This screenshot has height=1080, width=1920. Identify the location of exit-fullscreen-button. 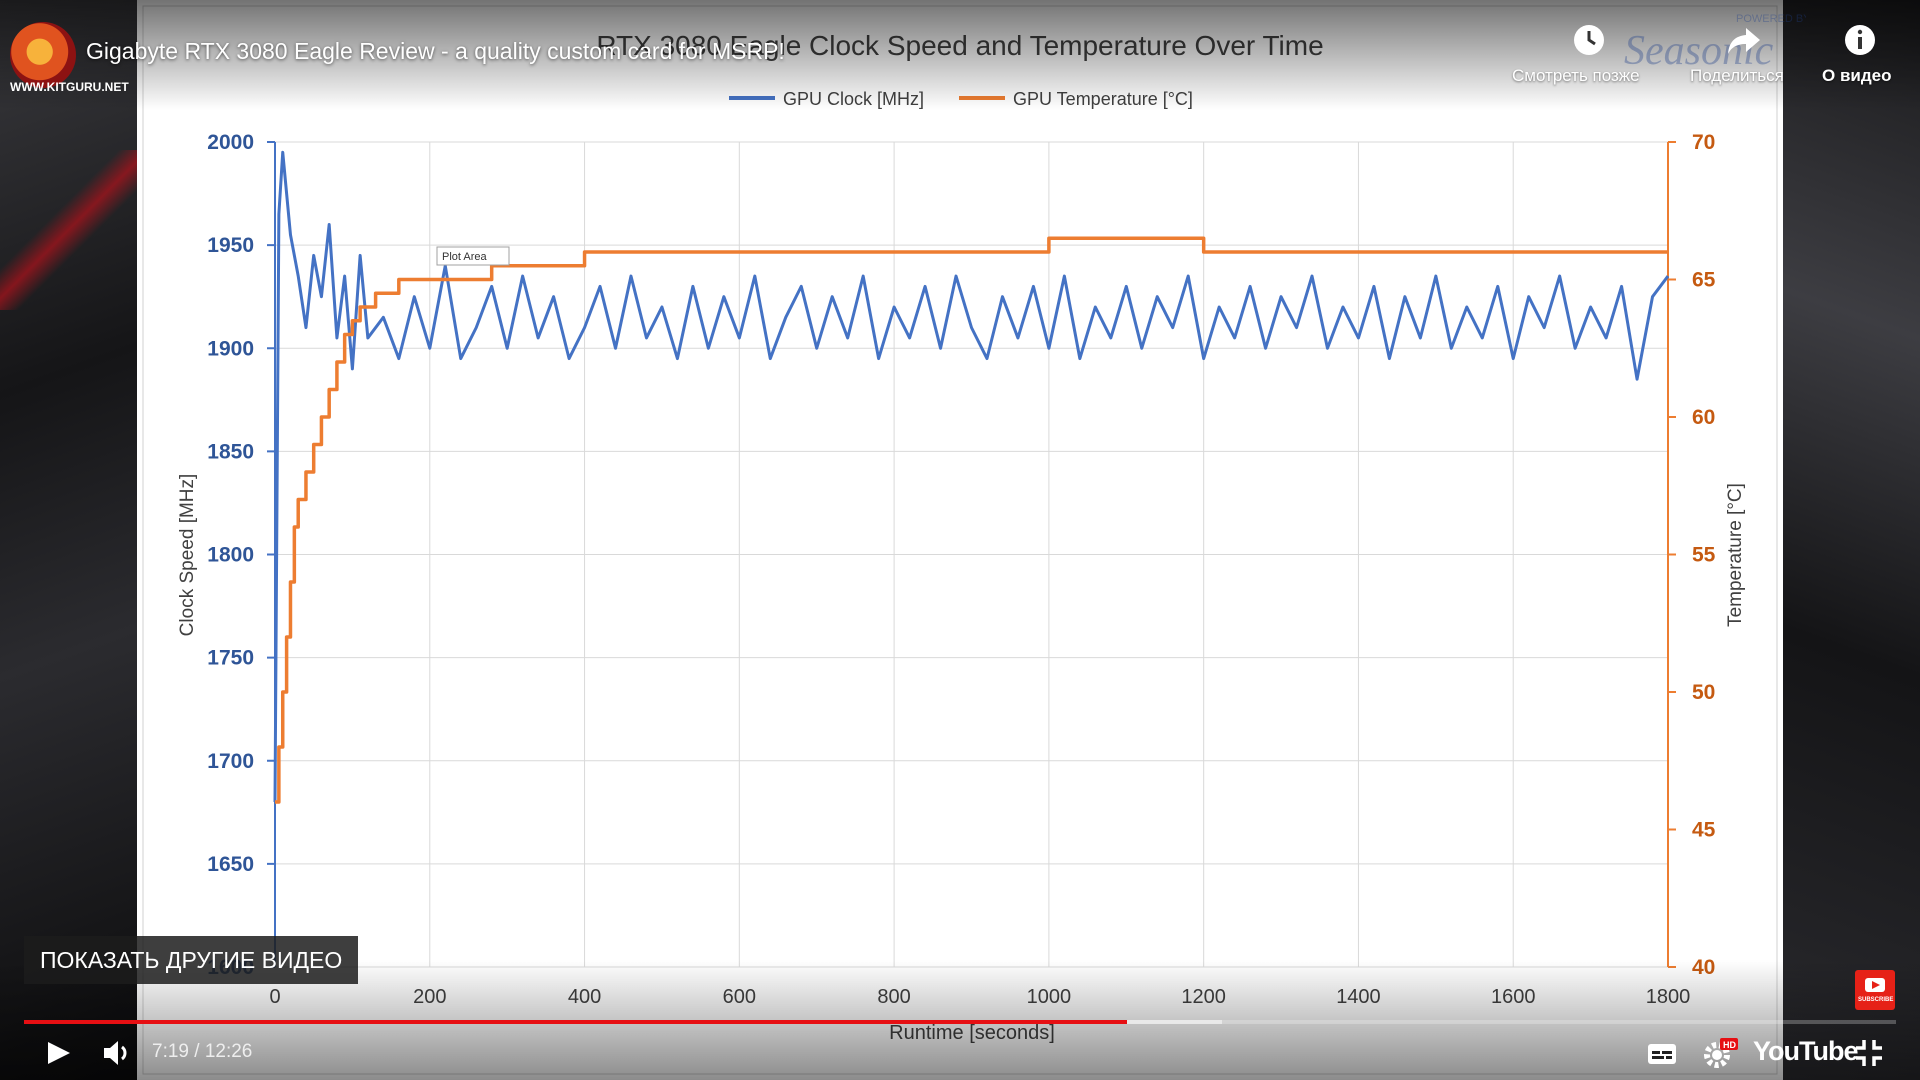
(1869, 1053).